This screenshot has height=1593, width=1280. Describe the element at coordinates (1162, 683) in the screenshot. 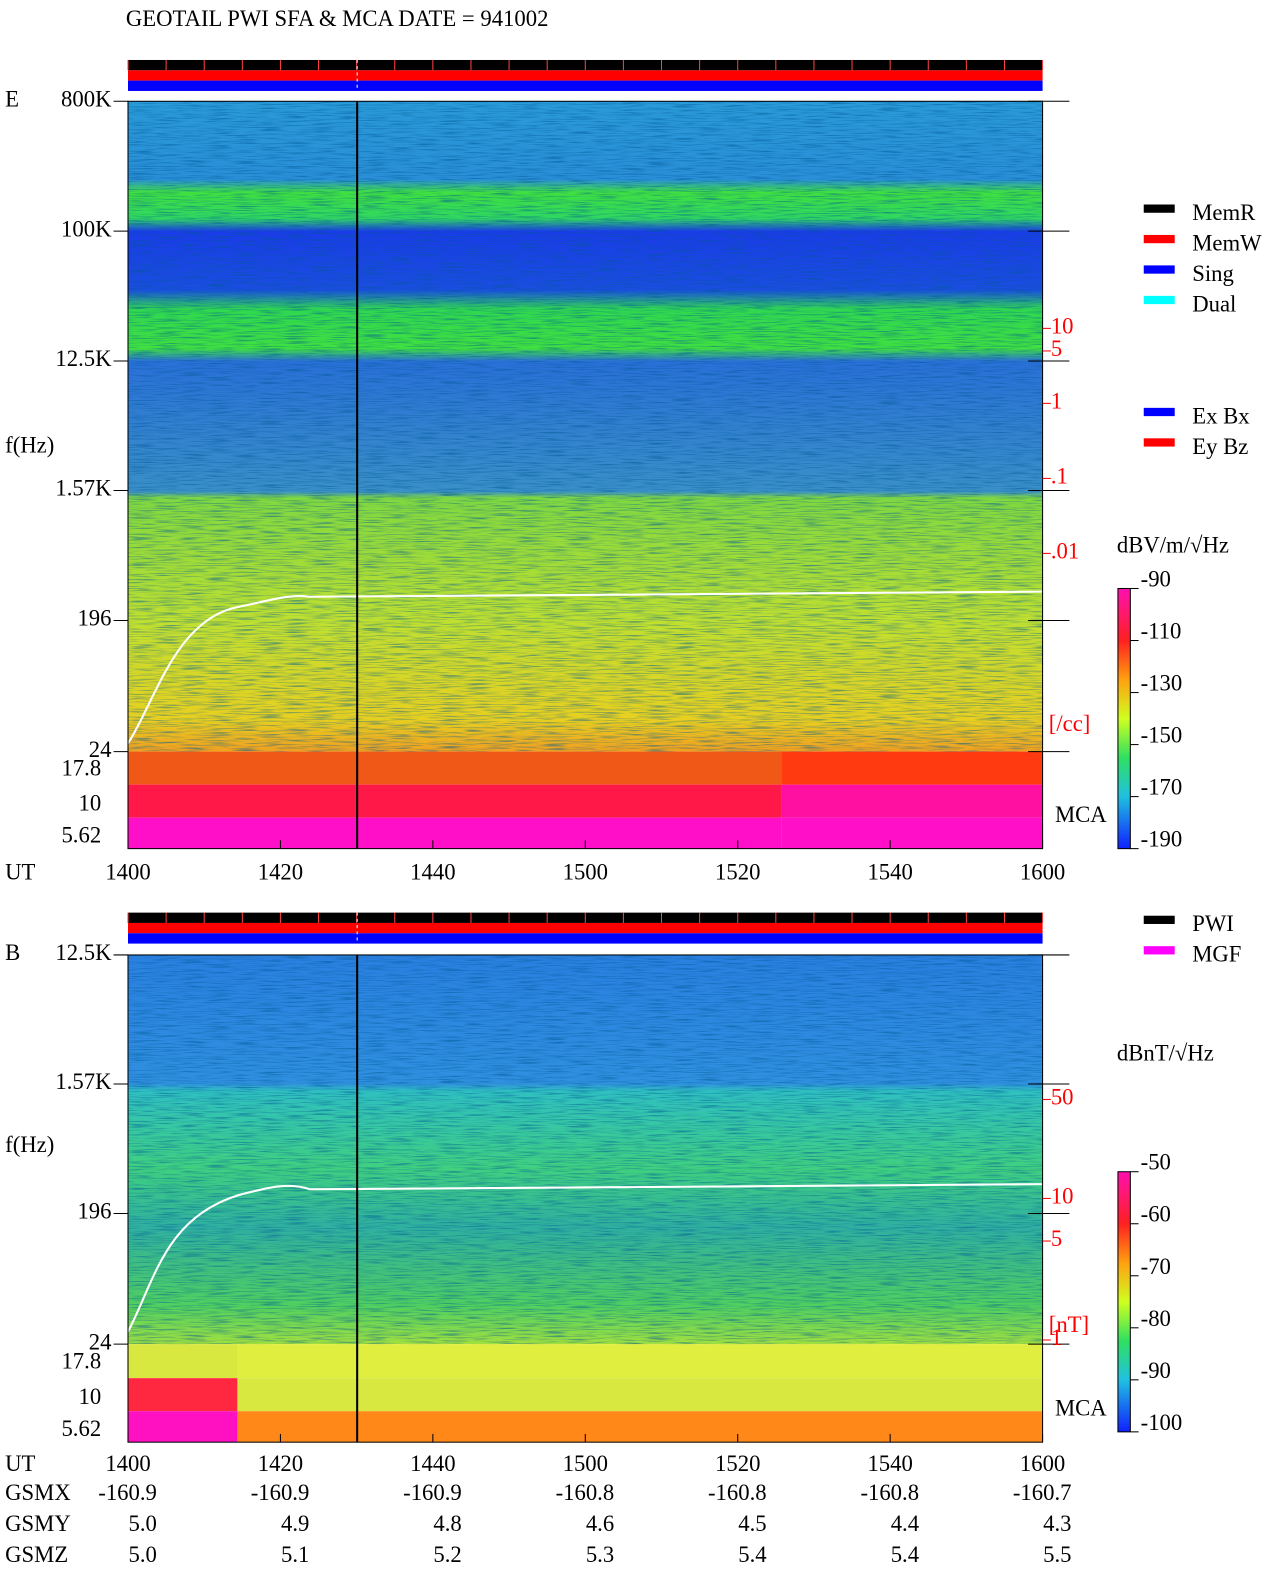

I see `colorbar-tick-label: -130` at that location.